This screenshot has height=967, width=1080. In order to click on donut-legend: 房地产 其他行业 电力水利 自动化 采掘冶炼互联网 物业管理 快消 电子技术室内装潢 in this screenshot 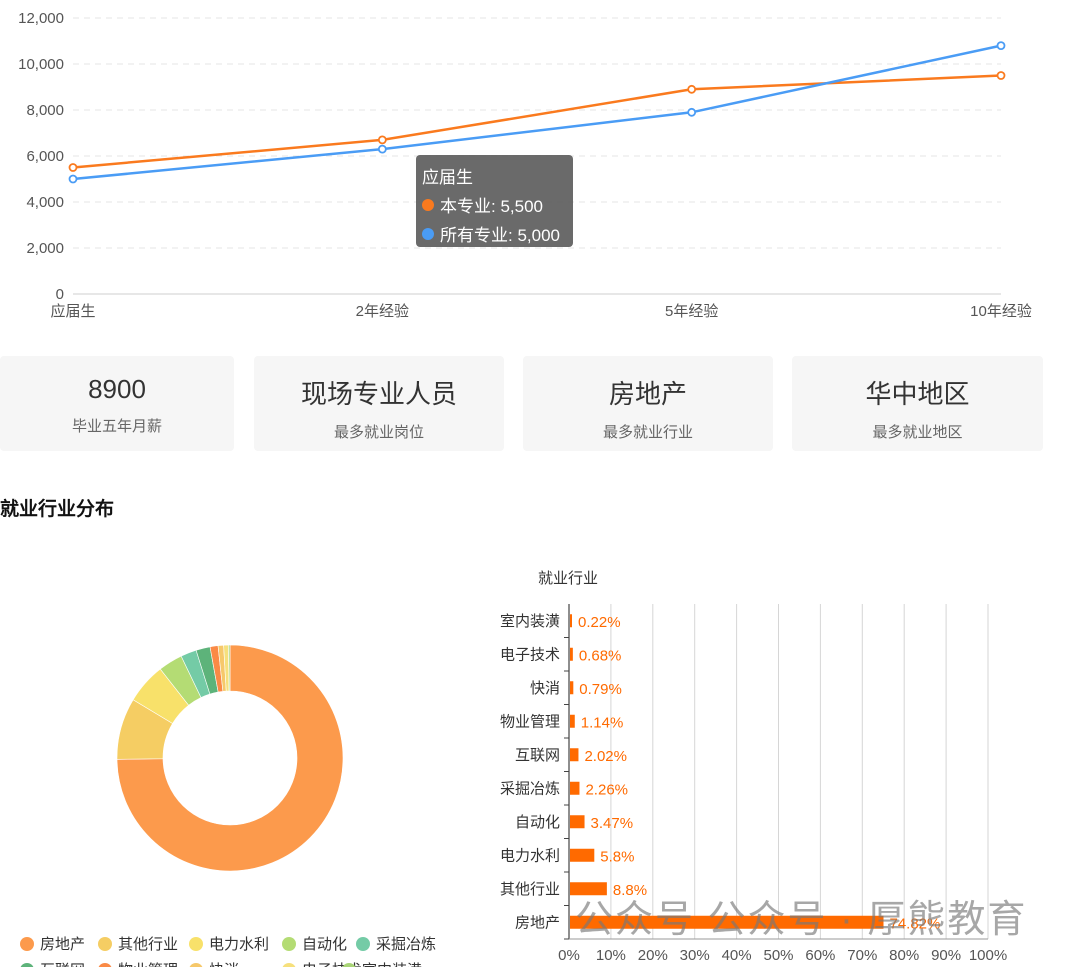, I will do `click(235, 946)`.